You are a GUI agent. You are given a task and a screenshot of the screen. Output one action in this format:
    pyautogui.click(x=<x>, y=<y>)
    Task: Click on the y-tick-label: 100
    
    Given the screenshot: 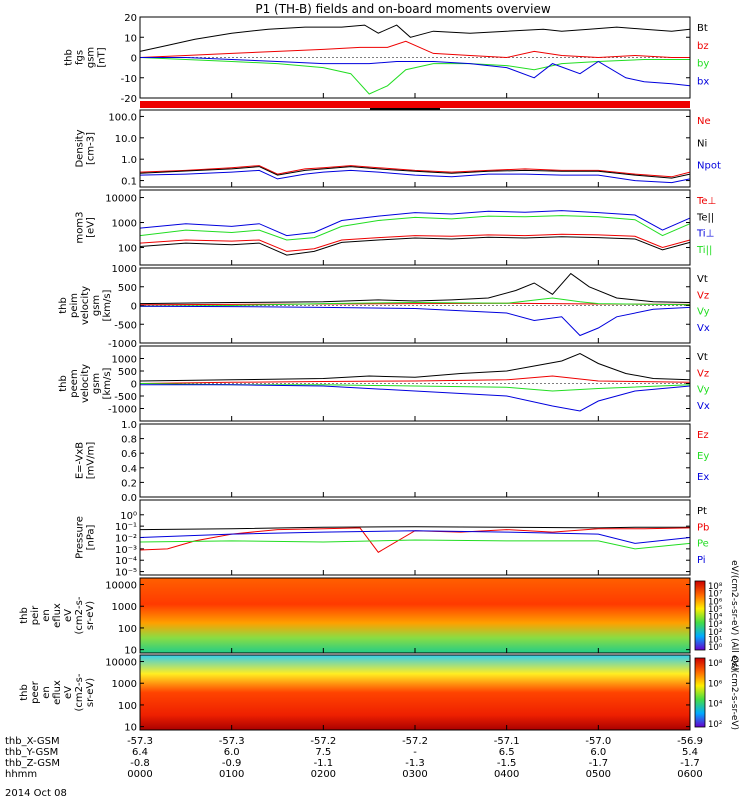 What is the action you would take?
    pyautogui.click(x=127, y=706)
    